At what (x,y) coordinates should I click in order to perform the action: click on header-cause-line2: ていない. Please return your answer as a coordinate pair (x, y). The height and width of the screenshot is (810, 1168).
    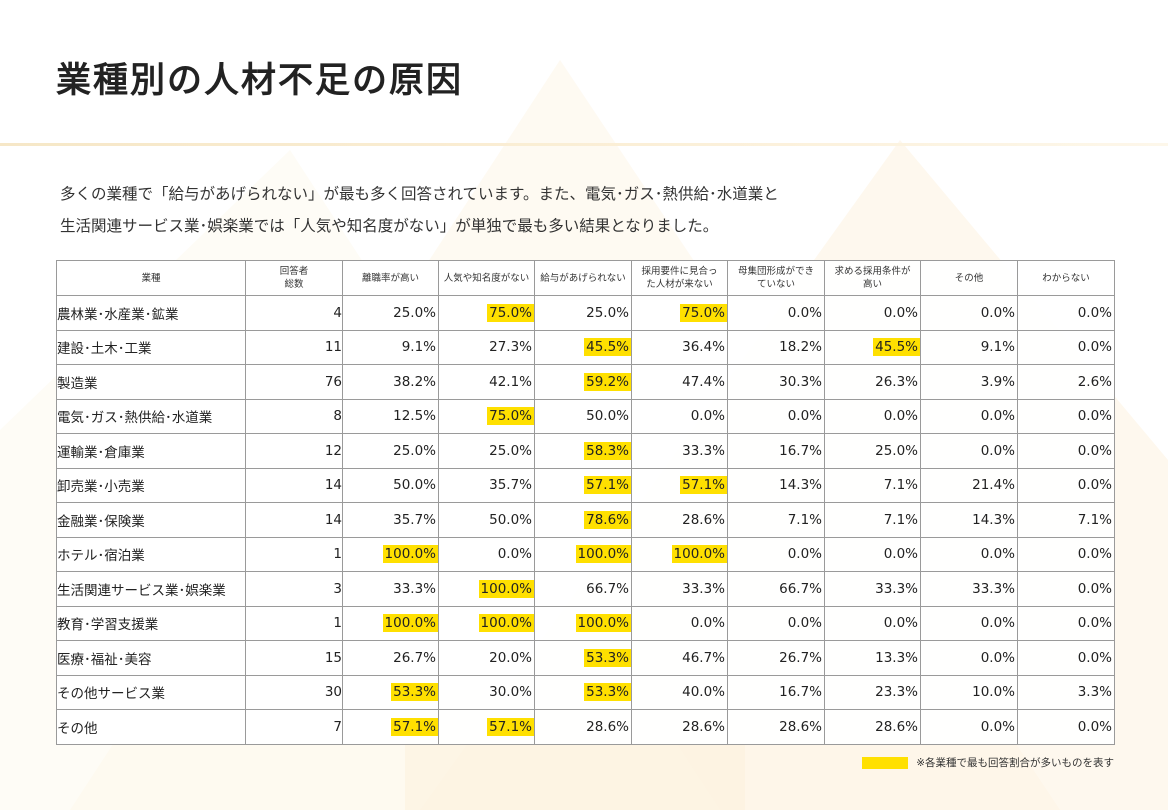
    Looking at the image, I should click on (775, 284).